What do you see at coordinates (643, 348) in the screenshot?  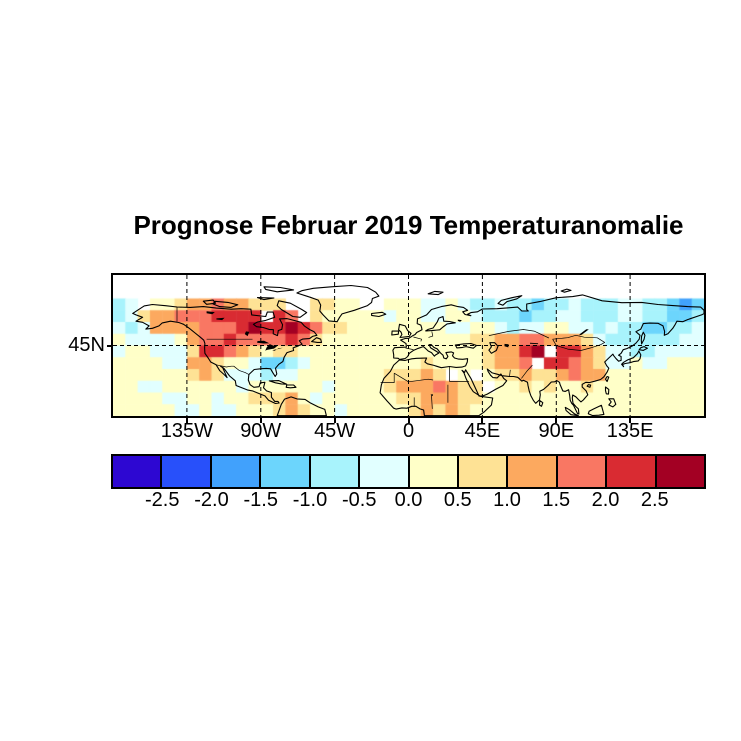 I see `island-hokkaido` at bounding box center [643, 348].